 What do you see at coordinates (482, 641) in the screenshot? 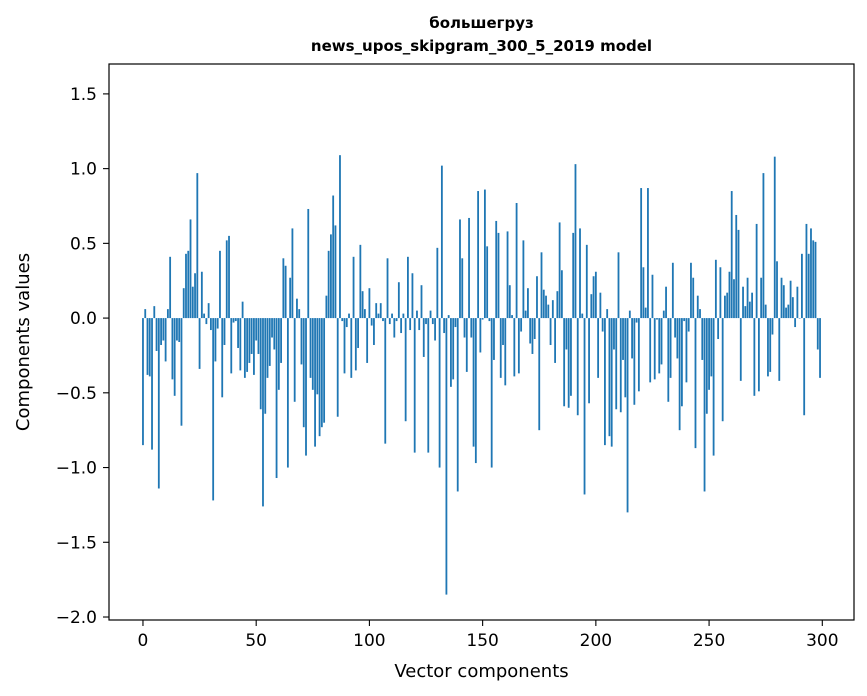
I see `x-tick-label: 150` at bounding box center [482, 641].